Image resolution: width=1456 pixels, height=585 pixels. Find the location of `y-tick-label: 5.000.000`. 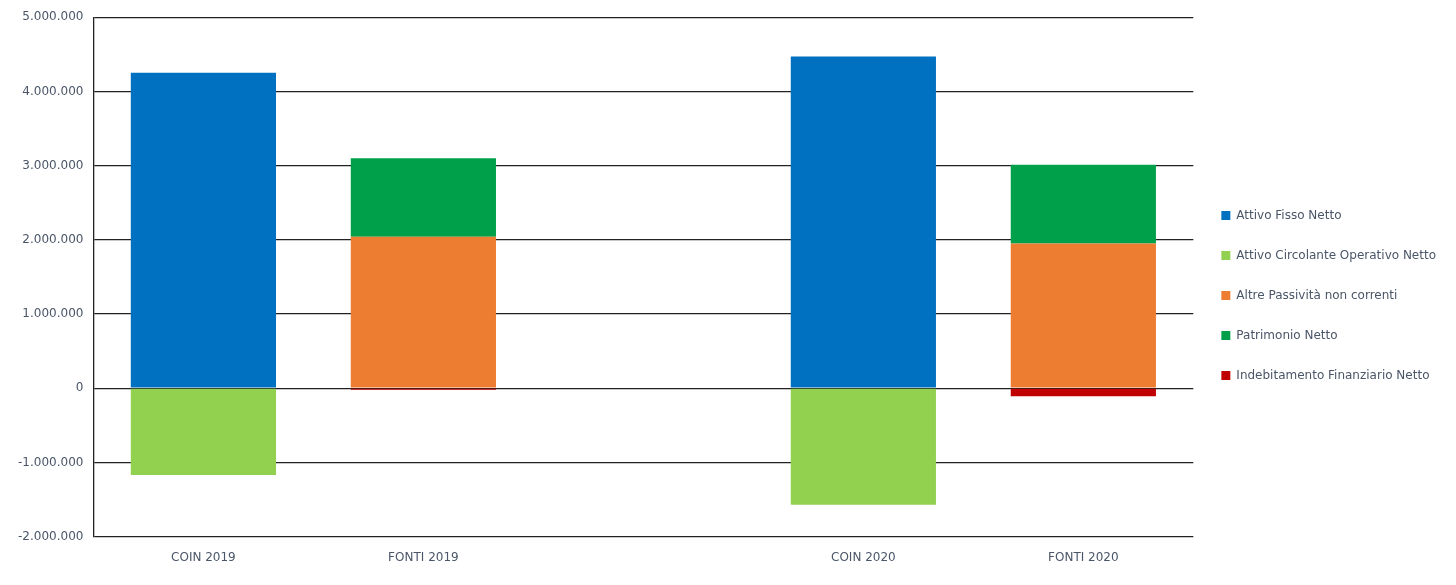

y-tick-label: 5.000.000 is located at coordinates (53, 16).